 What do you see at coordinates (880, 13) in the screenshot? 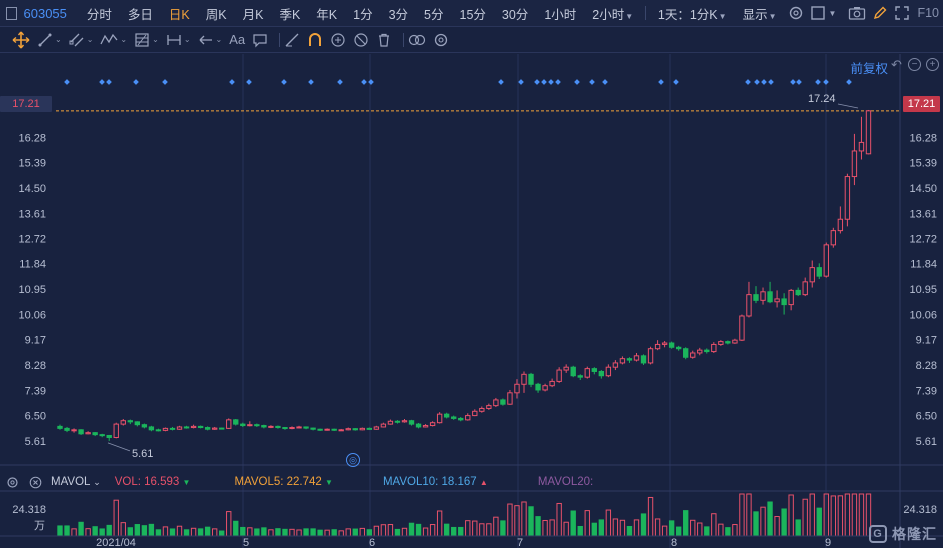
I see `pencil-icon` at bounding box center [880, 13].